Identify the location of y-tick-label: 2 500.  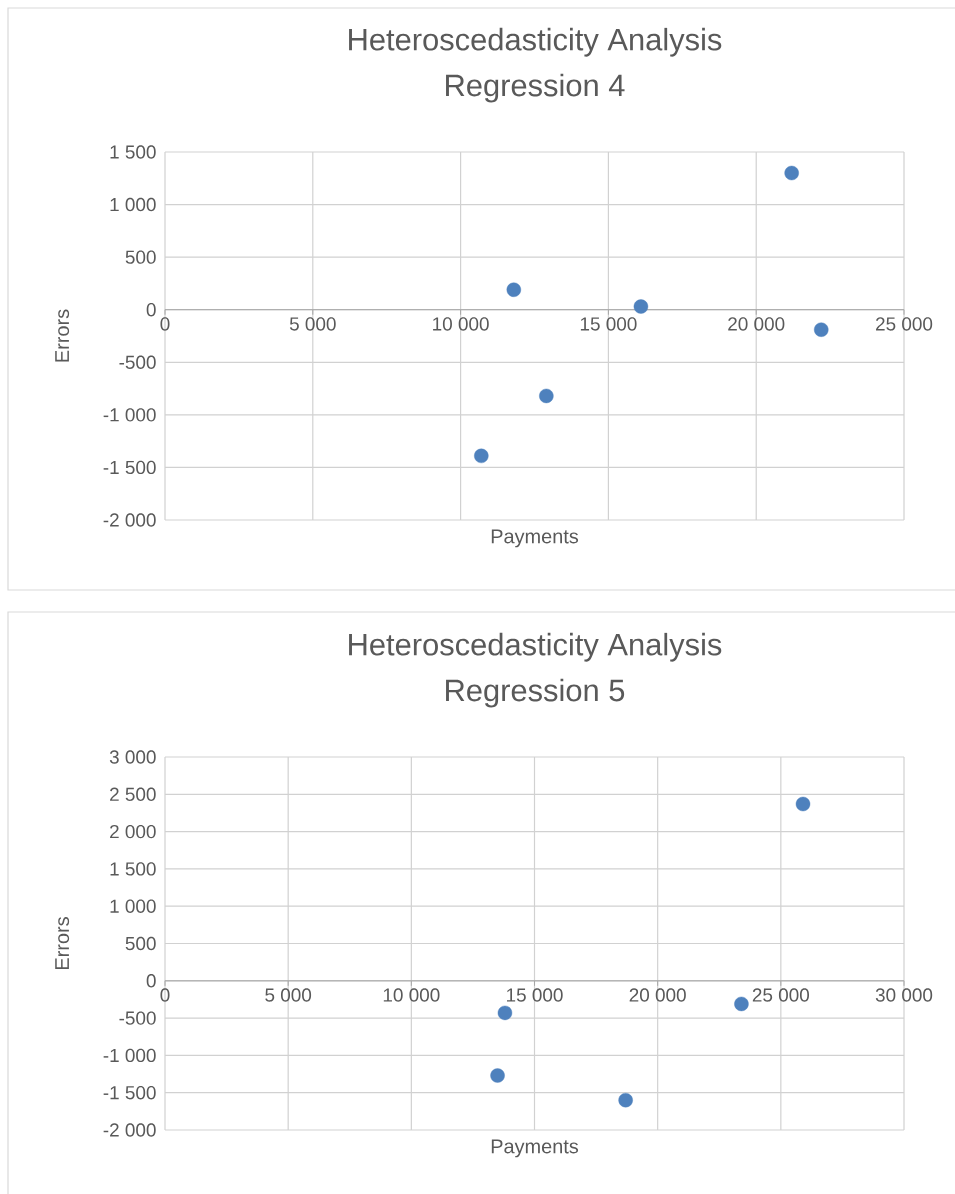
(133, 794).